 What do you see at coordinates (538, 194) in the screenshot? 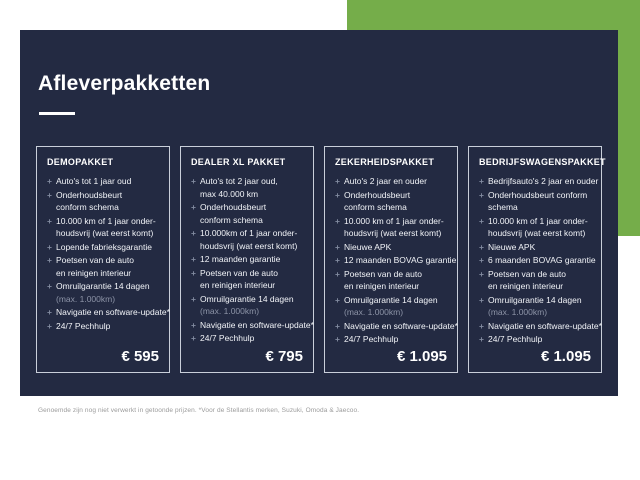
I see `item-line: Onderhoudsbeurt conform` at bounding box center [538, 194].